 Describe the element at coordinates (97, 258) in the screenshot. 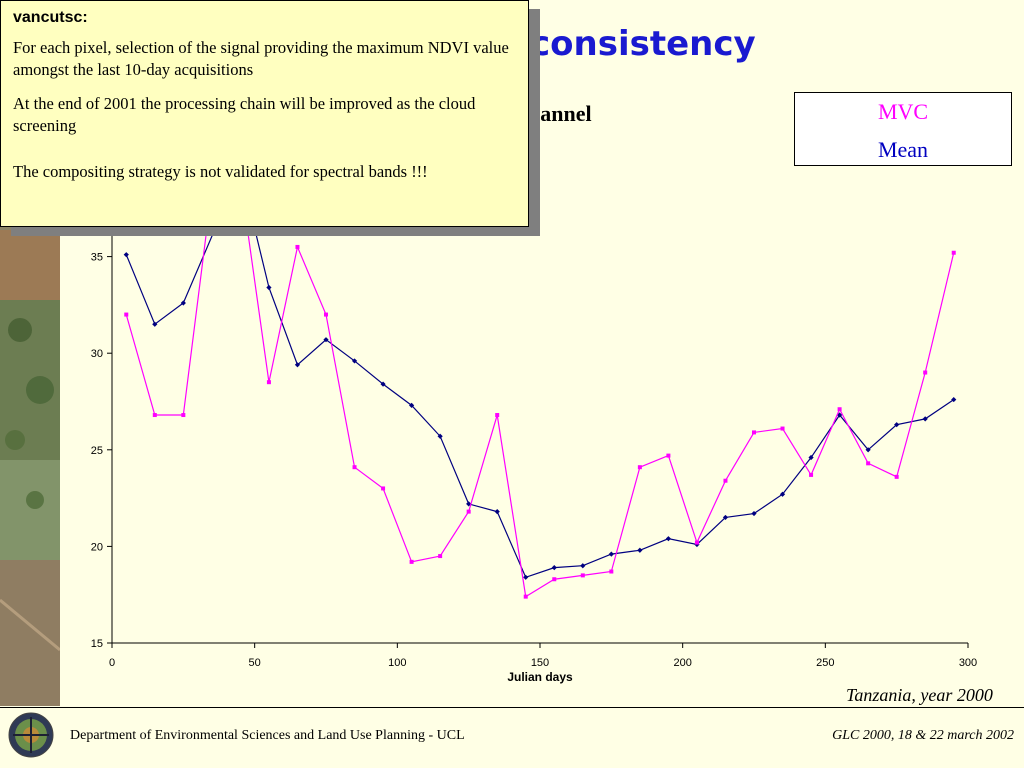

I see `y-tick-label: 35` at that location.